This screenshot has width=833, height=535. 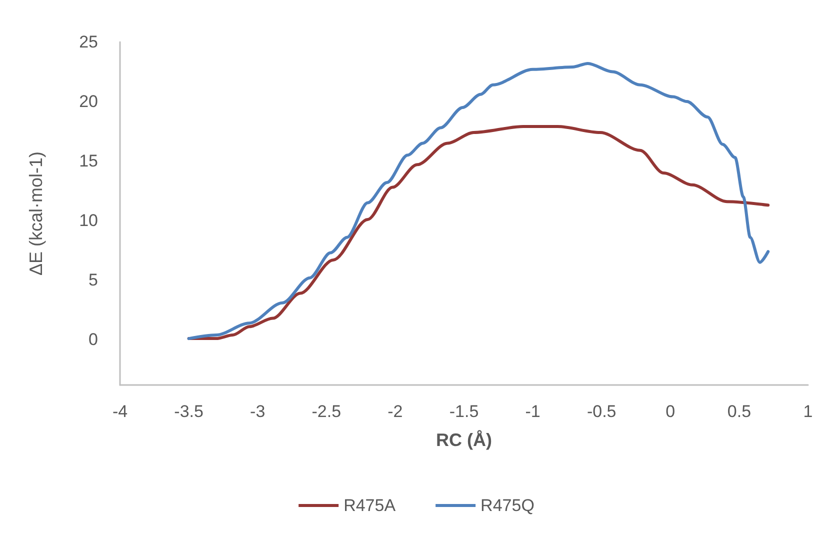 I want to click on x-tick-label: 0, so click(x=671, y=411).